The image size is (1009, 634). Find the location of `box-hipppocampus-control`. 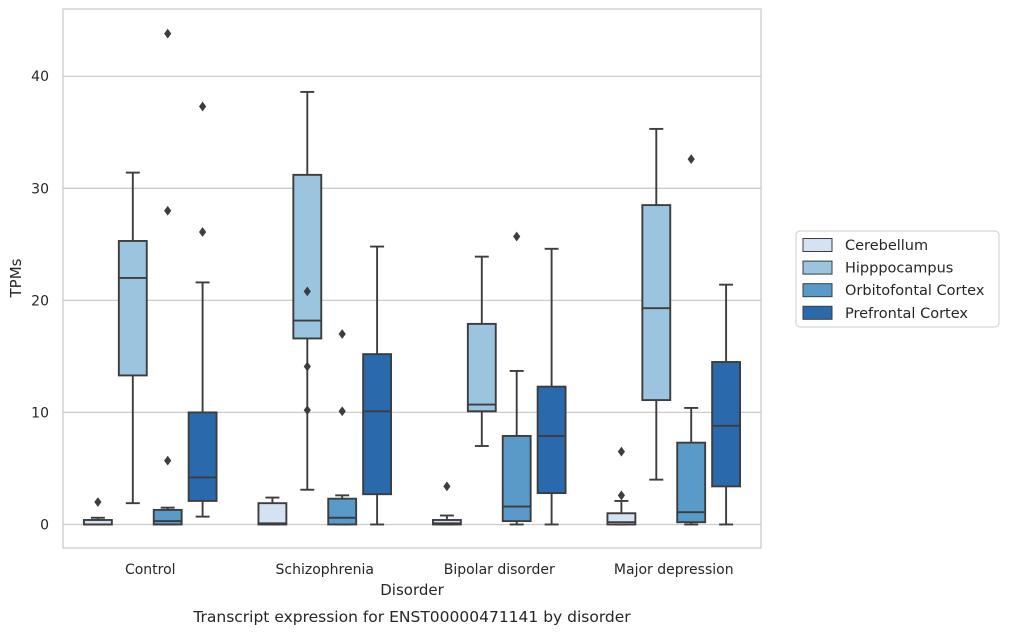

box-hipppocampus-control is located at coordinates (132, 338).